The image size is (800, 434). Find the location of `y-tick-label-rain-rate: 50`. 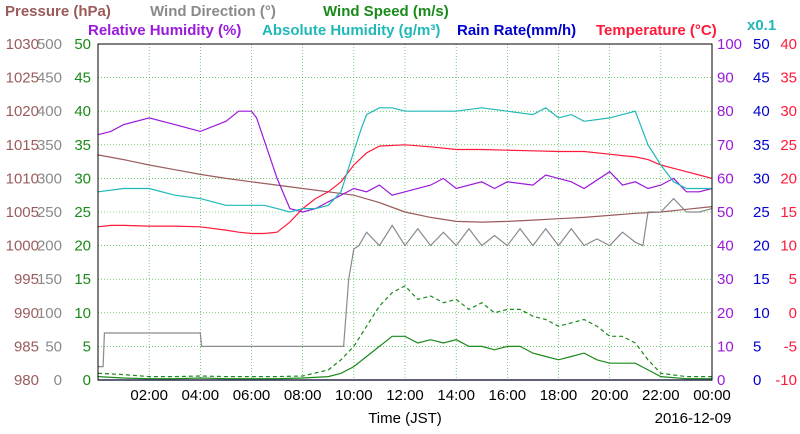

y-tick-label-rain-rate: 50 is located at coordinates (761, 44).